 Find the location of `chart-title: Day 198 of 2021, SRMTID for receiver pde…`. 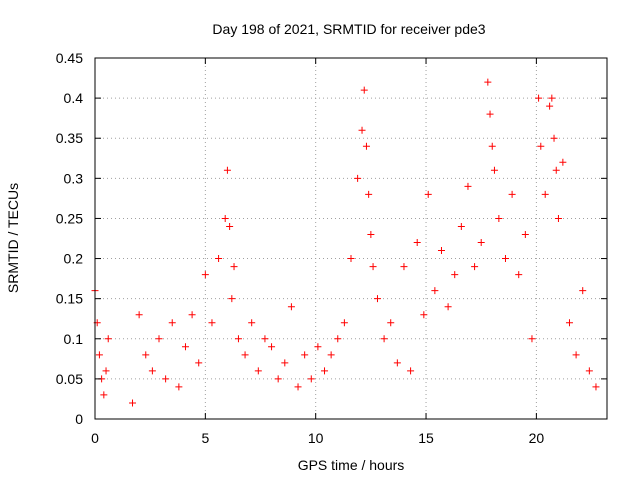

chart-title: Day 198 of 2021, SRMTID for receiver pde… is located at coordinates (348, 29).